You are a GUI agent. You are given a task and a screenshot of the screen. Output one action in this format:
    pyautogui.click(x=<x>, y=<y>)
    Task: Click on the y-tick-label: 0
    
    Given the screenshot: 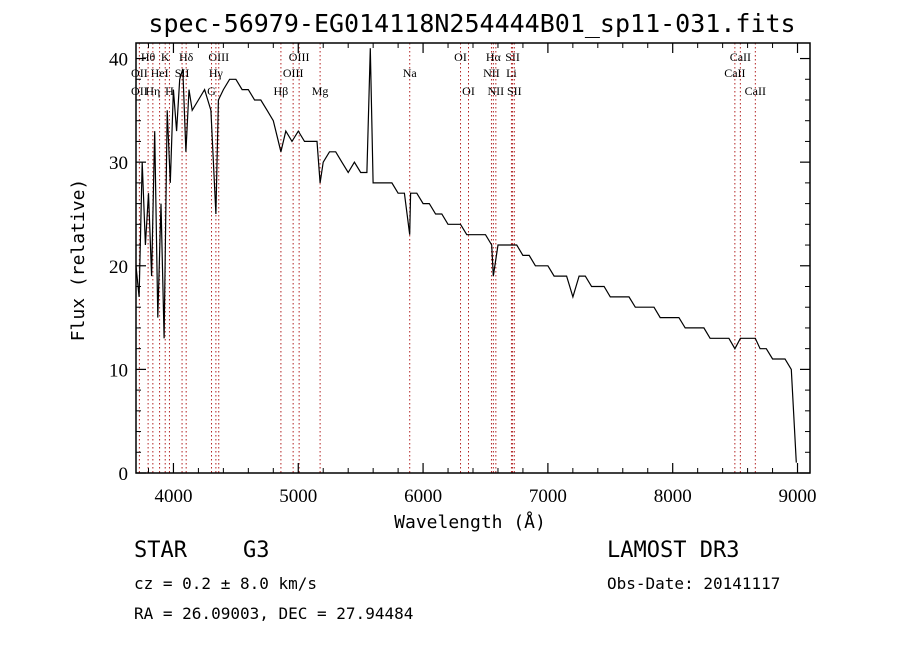 What is the action you would take?
    pyautogui.click(x=124, y=474)
    